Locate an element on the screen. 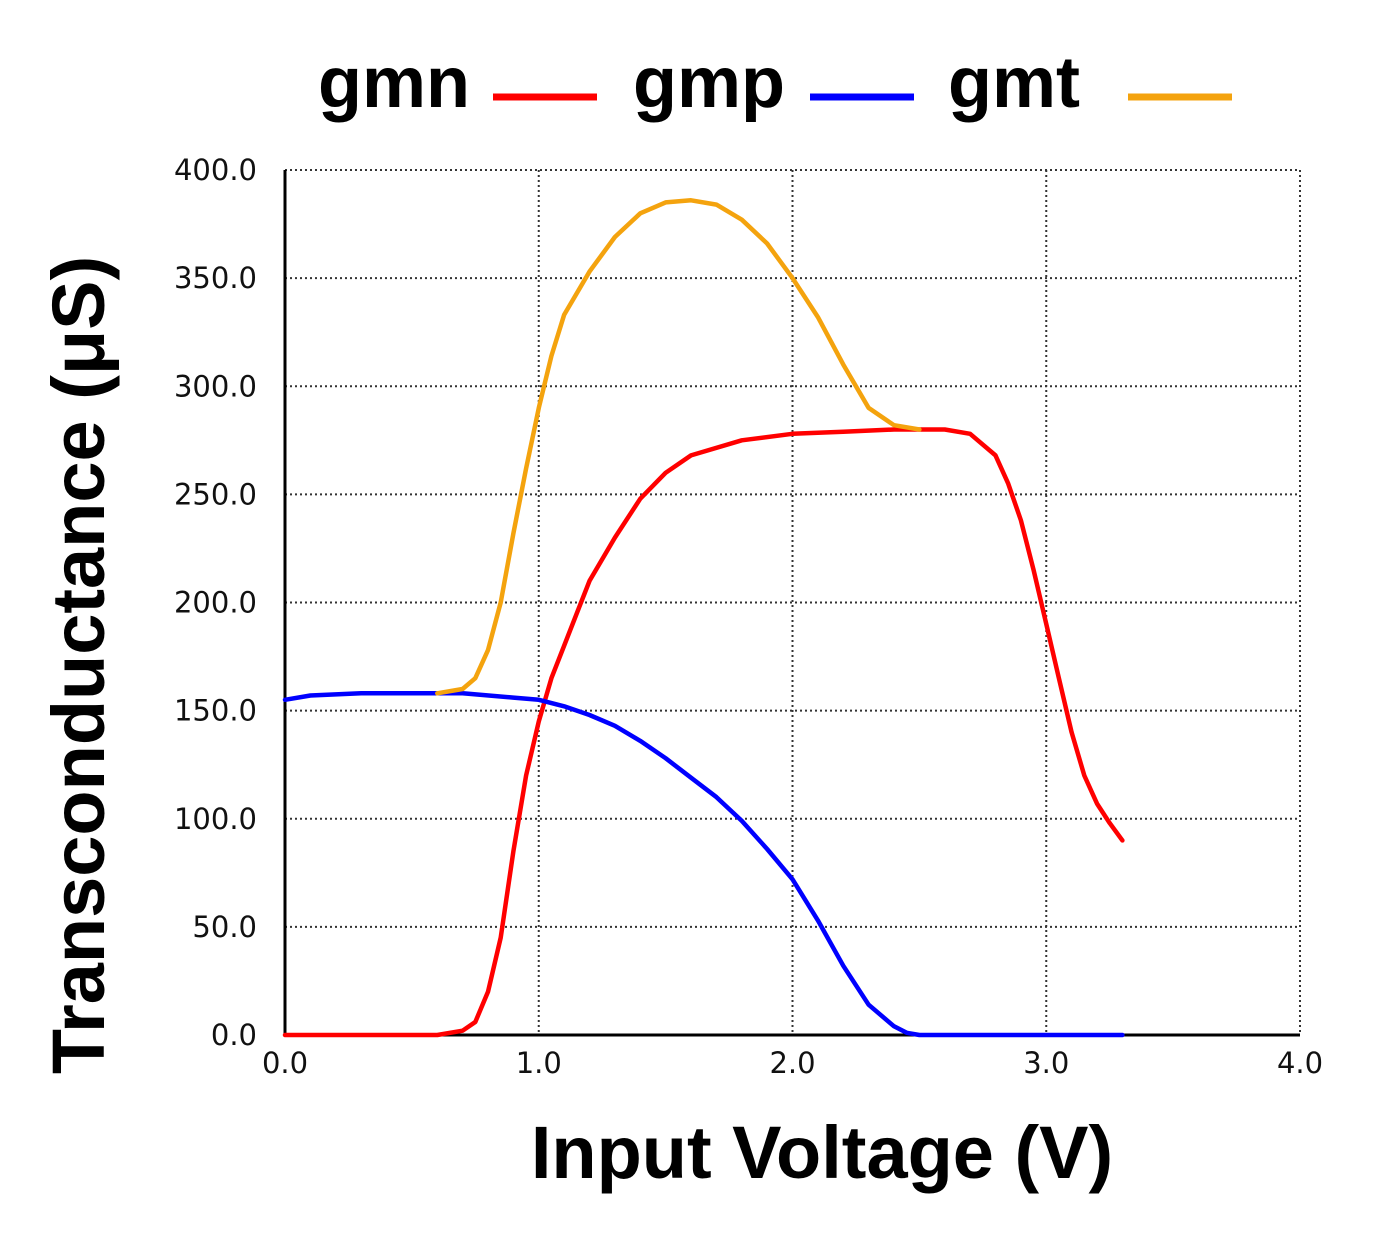  y-tick-label: 400.0 is located at coordinates (215, 170).